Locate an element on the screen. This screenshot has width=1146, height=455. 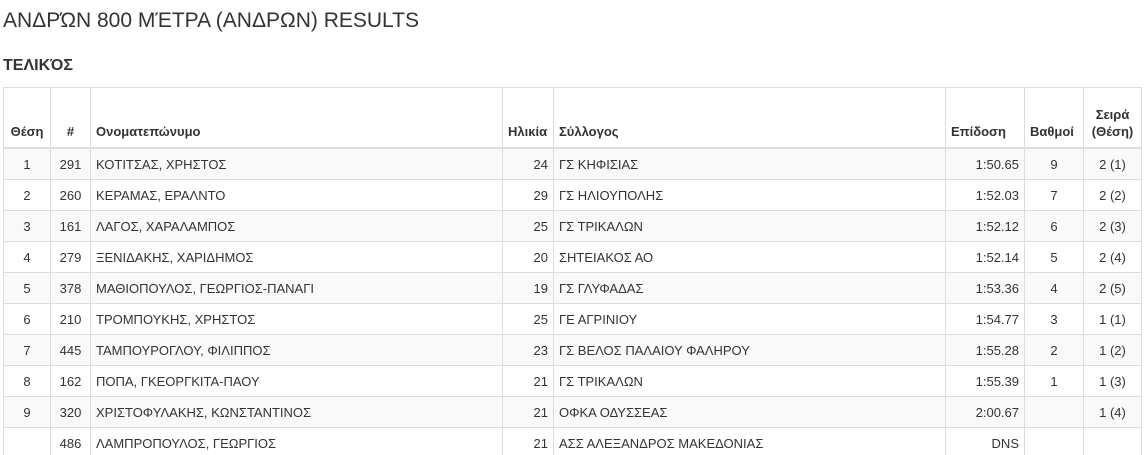
cell-heat: 1 (4) is located at coordinates (1112, 412).